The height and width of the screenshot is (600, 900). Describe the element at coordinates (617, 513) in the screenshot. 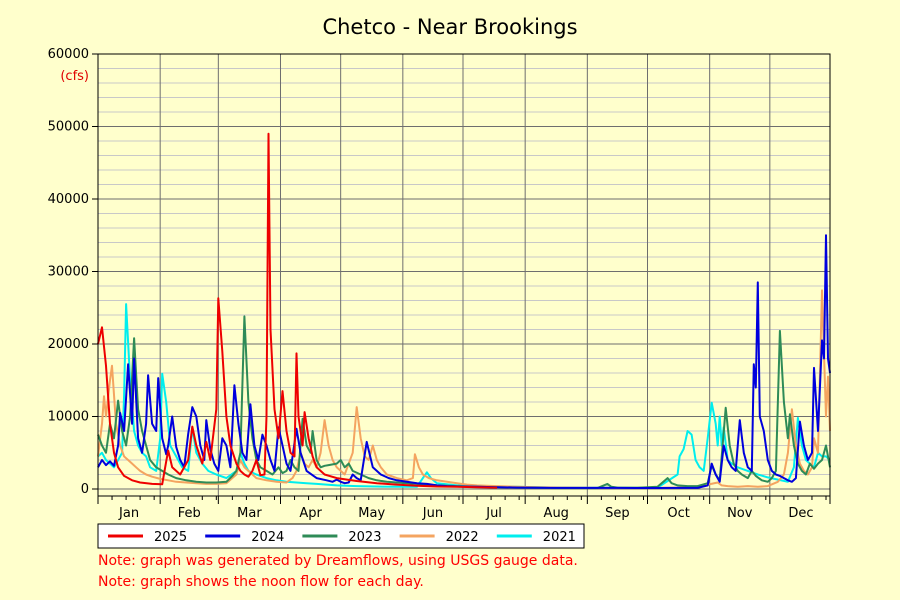

I see `x-tick-label-sep: Sep` at that location.